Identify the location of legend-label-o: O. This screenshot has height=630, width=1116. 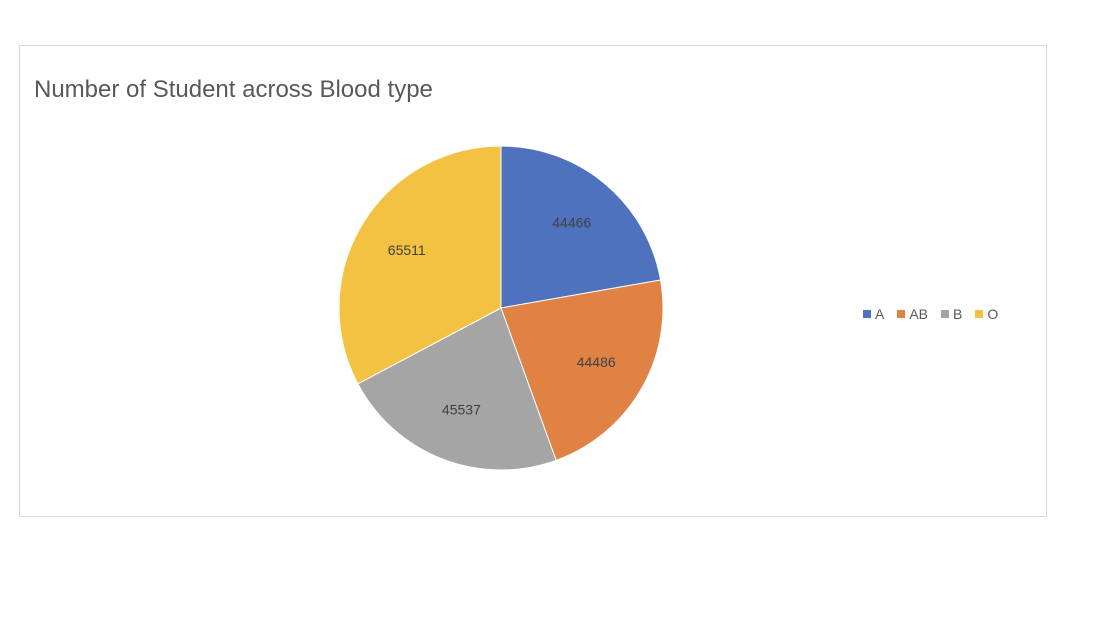
(993, 314).